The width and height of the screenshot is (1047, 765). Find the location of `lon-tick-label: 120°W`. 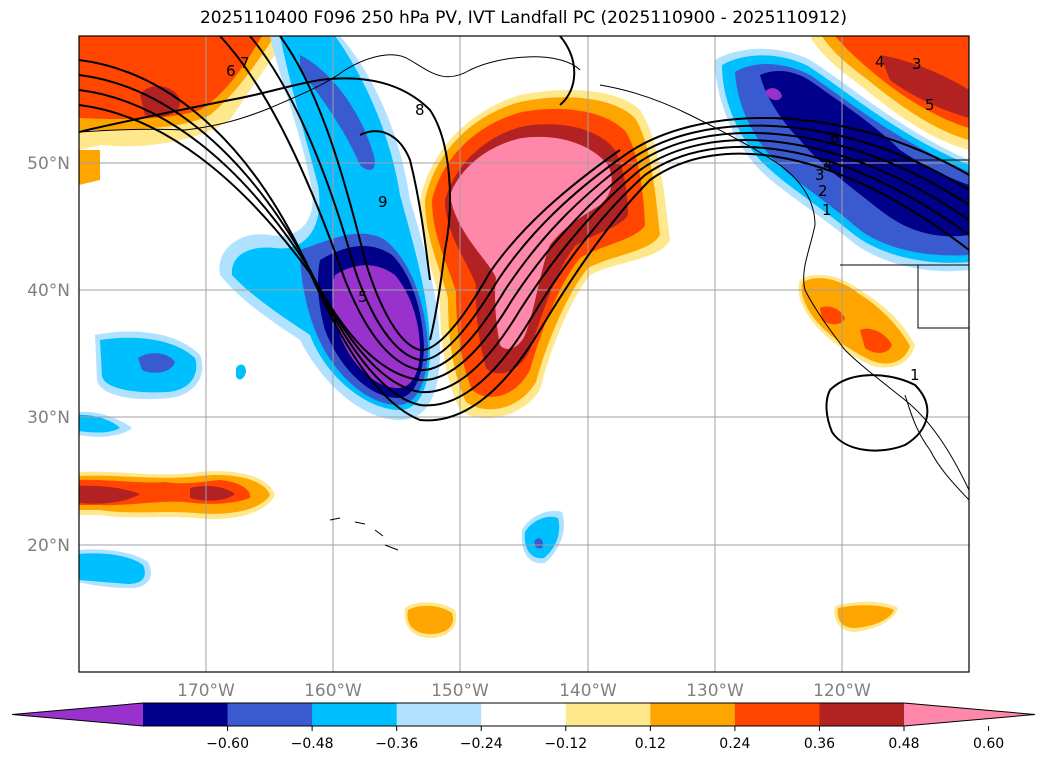

lon-tick-label: 120°W is located at coordinates (842, 691).